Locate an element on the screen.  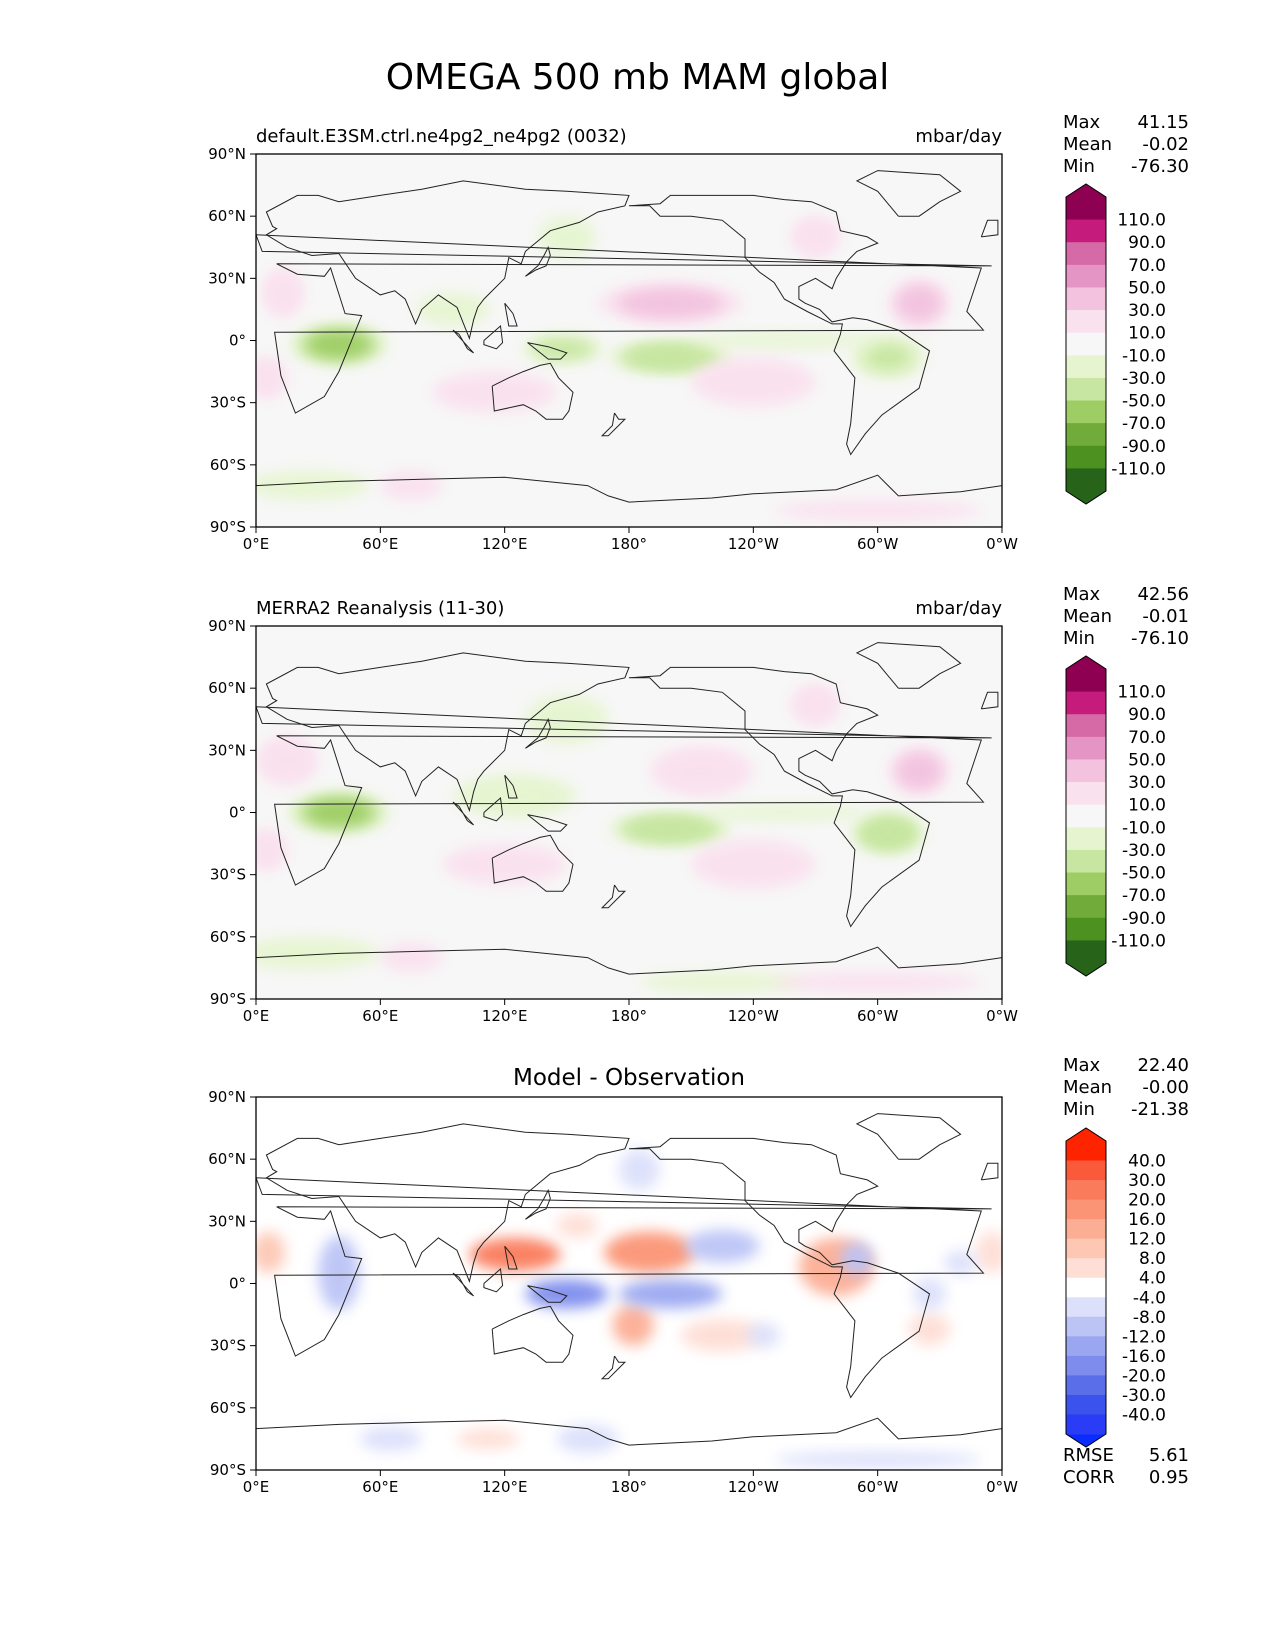
colorbar-label: 110.0 is located at coordinates (1141, 221).